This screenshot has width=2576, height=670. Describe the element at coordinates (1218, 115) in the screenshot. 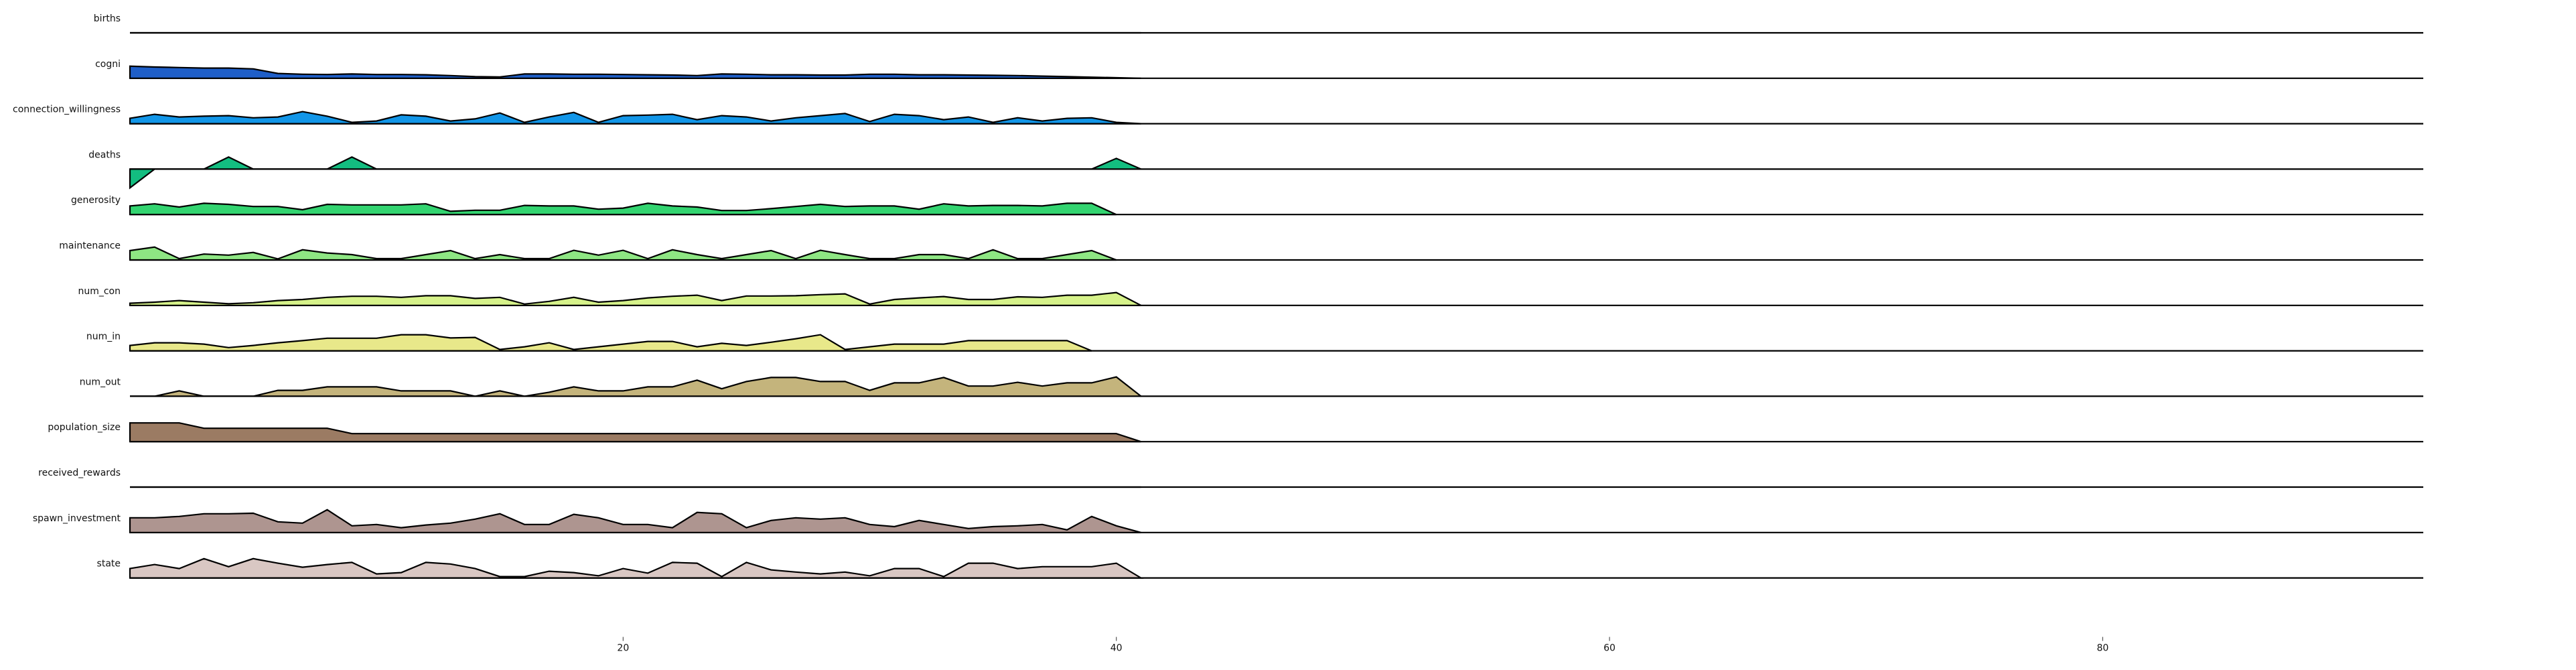

I see `ridge-row-connection-willingness: connection_willingness` at that location.